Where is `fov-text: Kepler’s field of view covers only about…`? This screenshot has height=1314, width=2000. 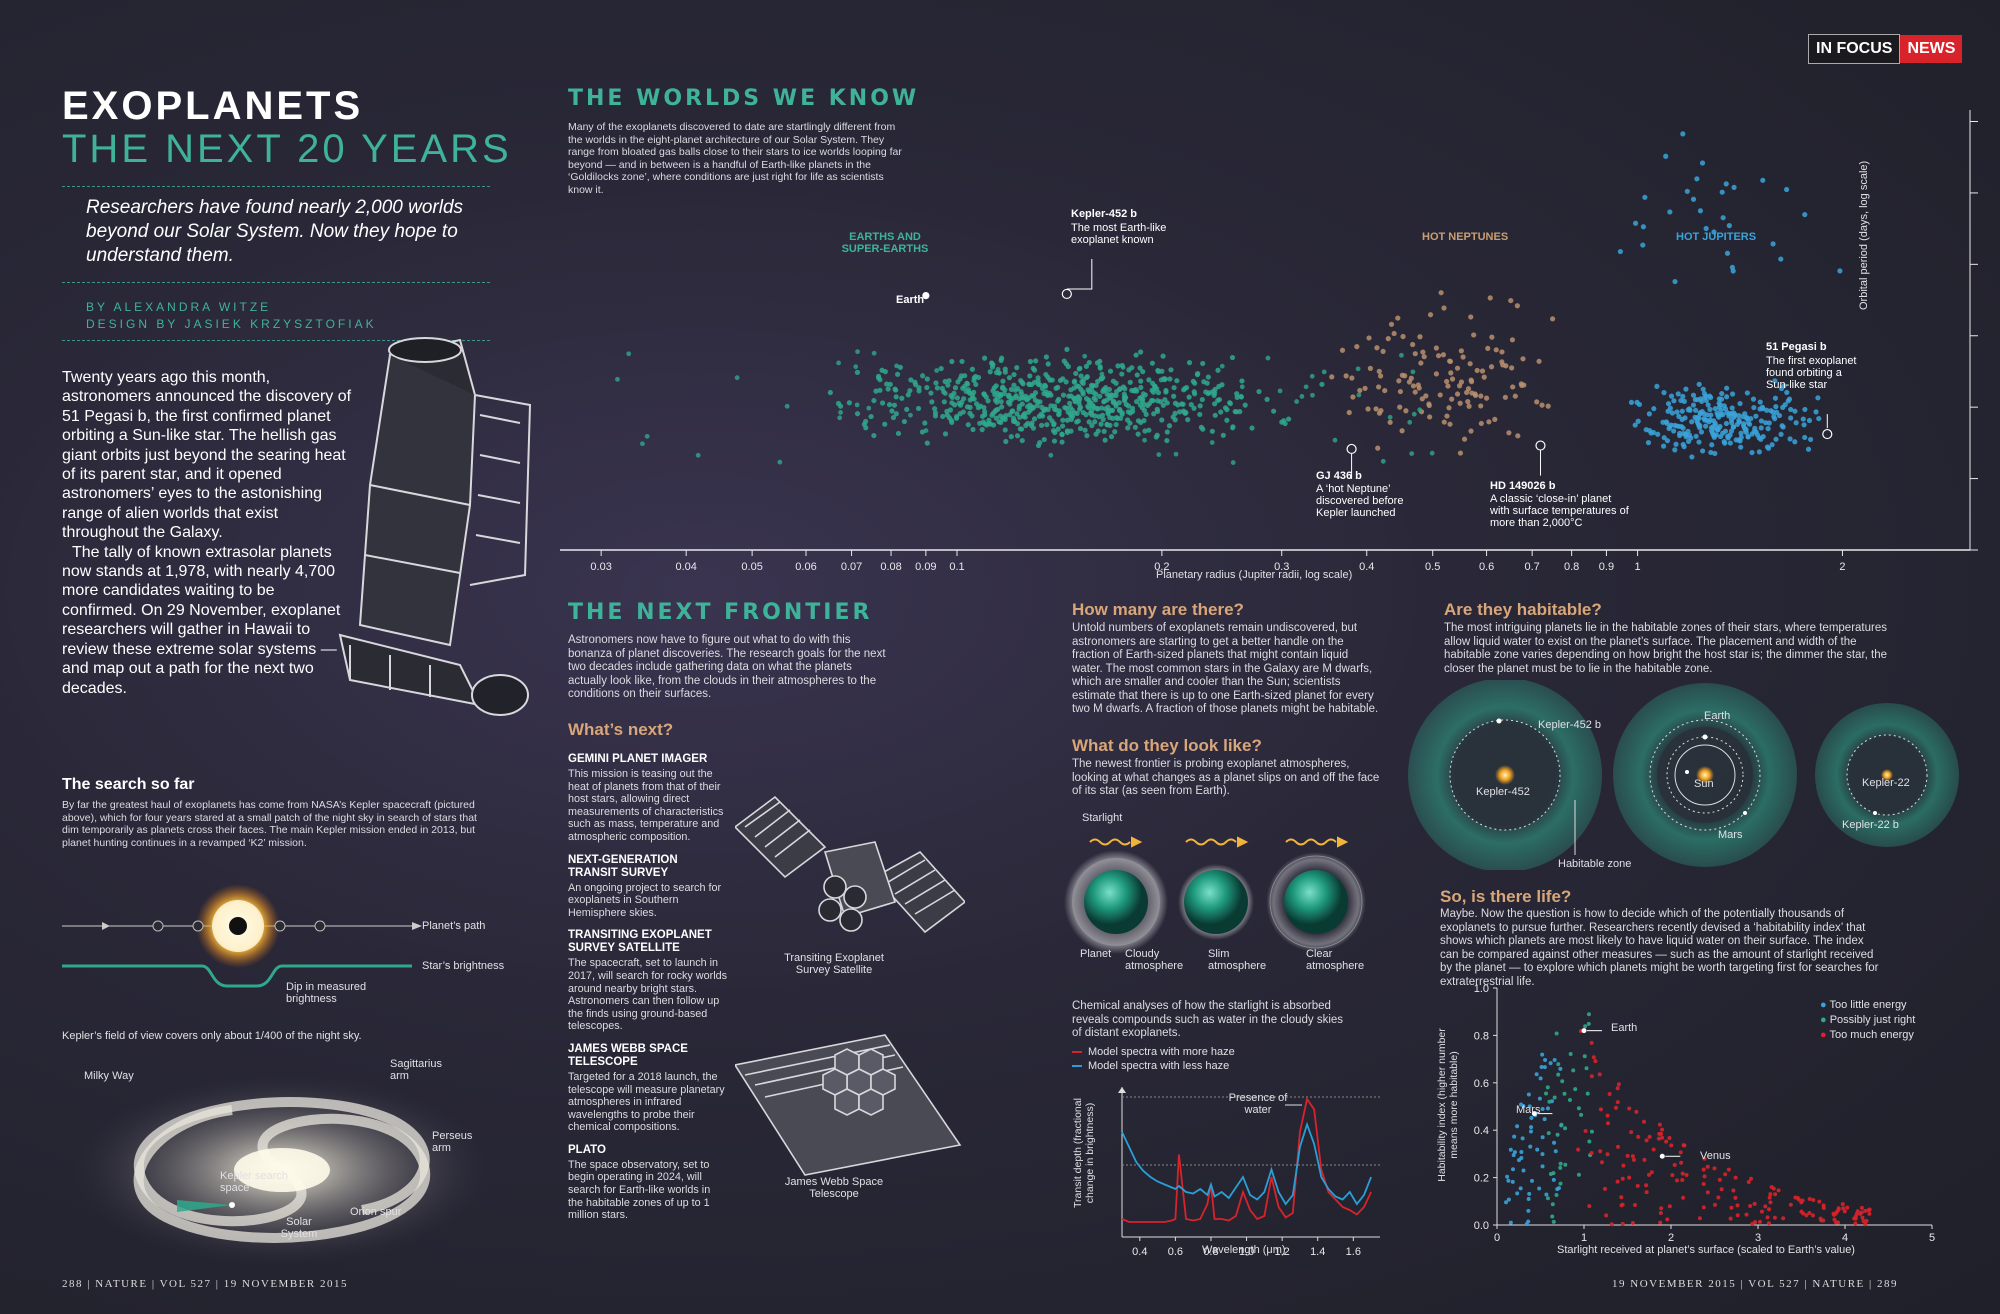 fov-text: Kepler’s field of view covers only about… is located at coordinates (212, 1036).